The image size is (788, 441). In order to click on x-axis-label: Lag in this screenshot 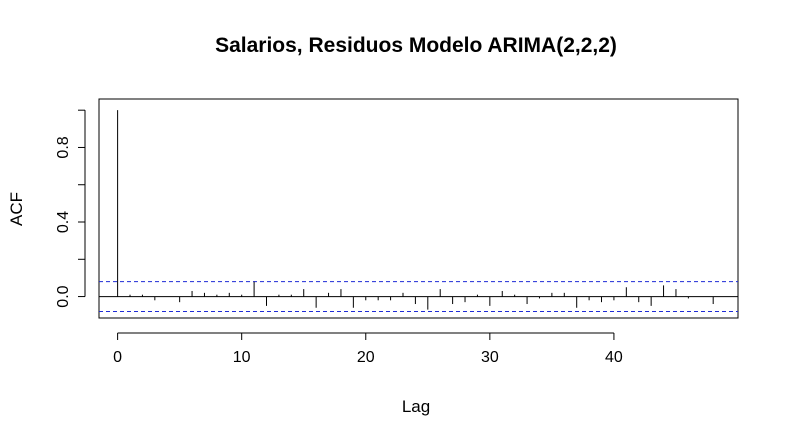, I will do `click(416, 406)`.